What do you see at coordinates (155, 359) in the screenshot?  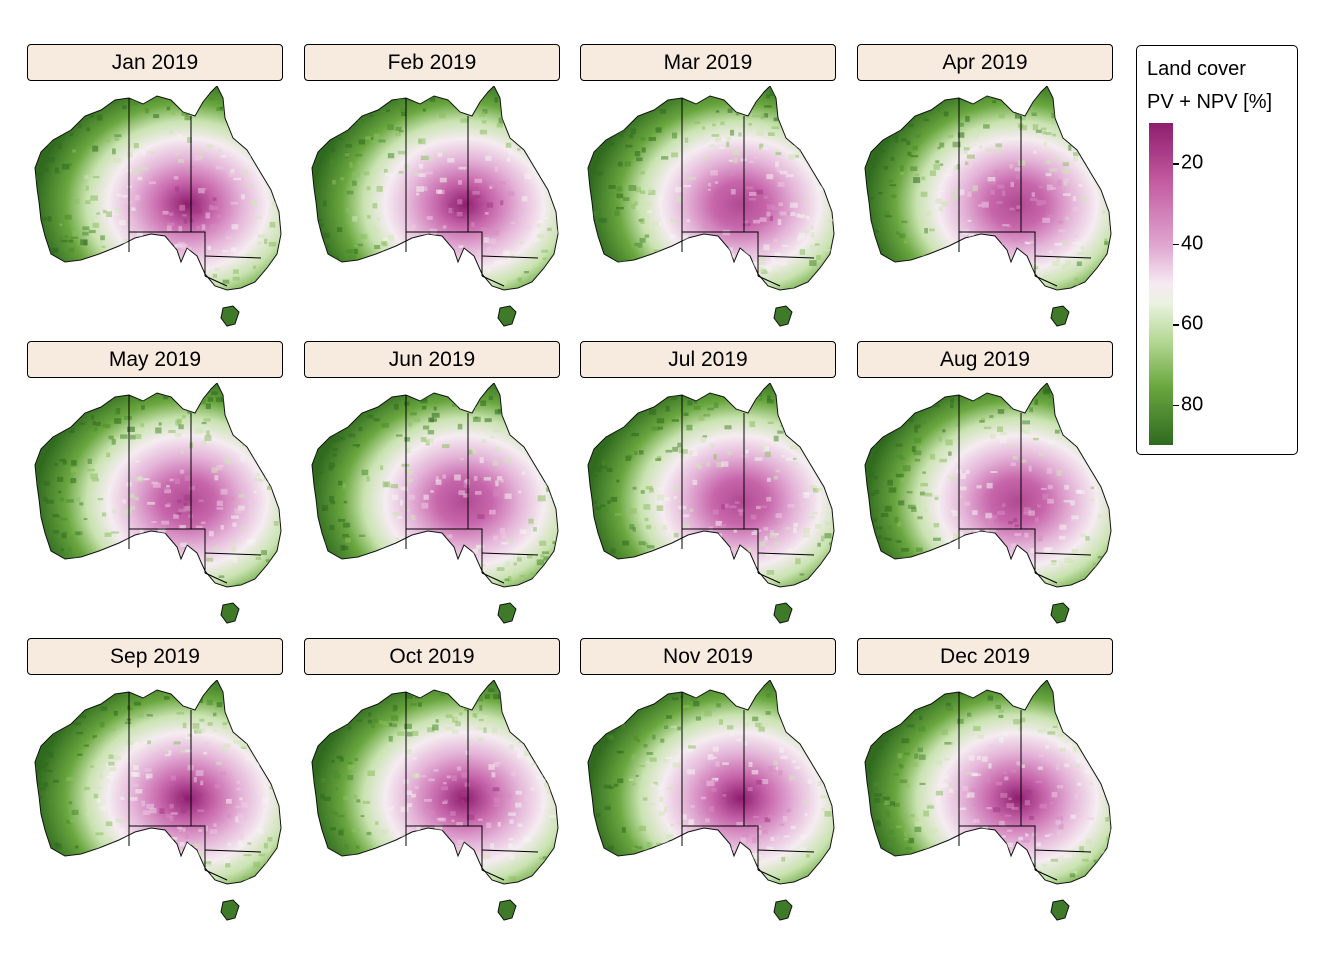 I see `facet-strip-label: May 2019` at bounding box center [155, 359].